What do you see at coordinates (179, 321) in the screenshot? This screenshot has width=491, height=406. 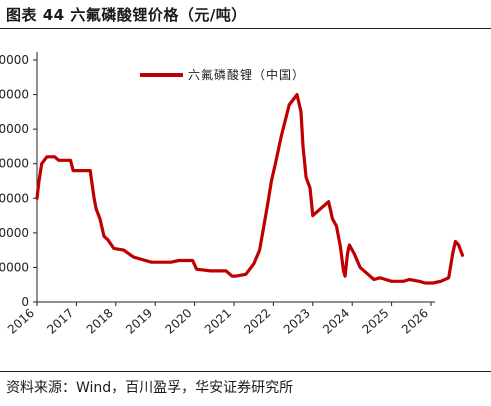 I see `x-tick-label: 2020` at bounding box center [179, 321].